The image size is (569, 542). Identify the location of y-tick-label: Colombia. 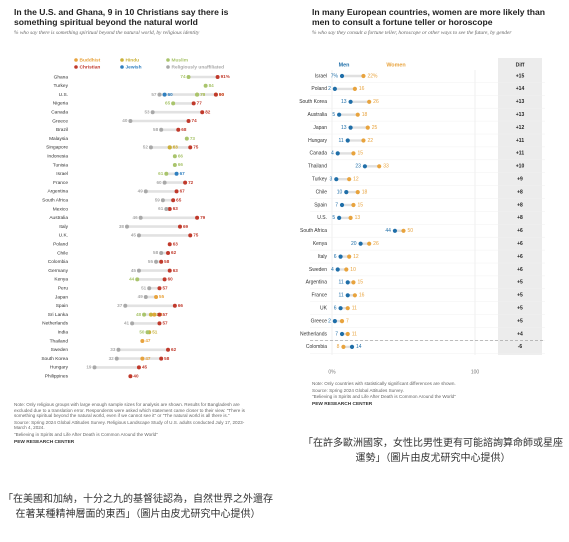
(58, 262).